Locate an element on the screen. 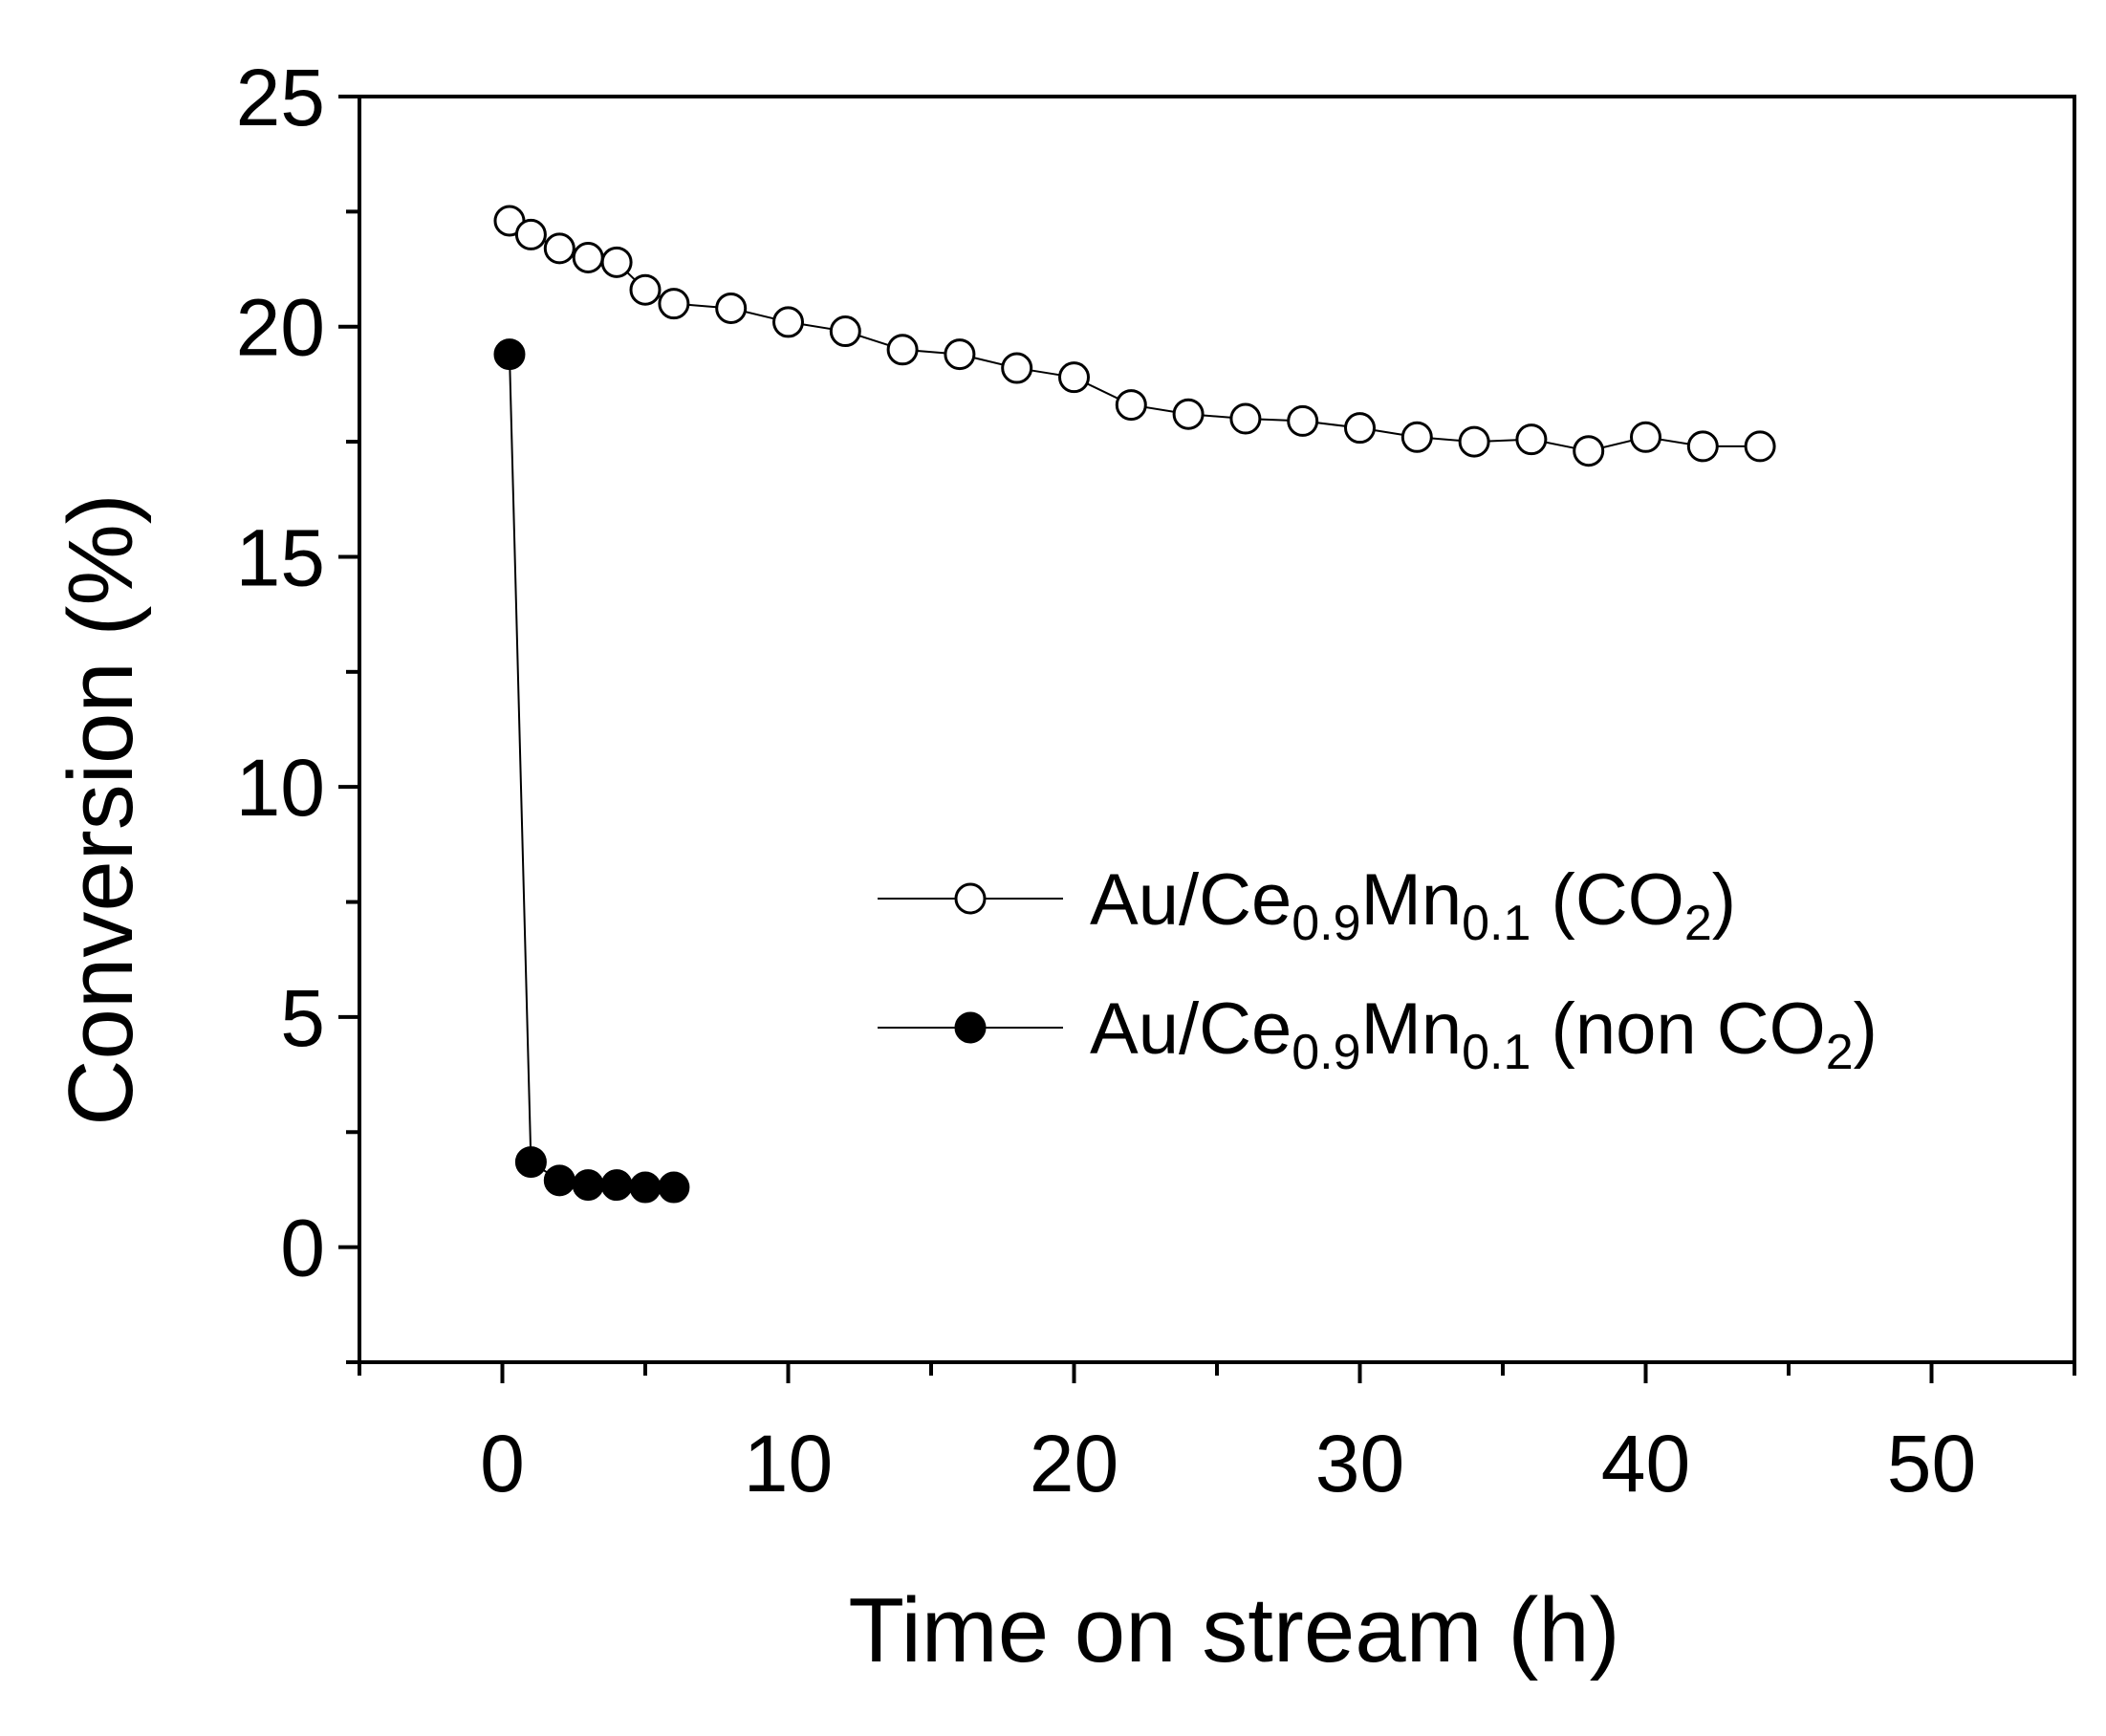 Image resolution: width=2106 pixels, height=1736 pixels. y-tick-label: 10 is located at coordinates (281, 788).